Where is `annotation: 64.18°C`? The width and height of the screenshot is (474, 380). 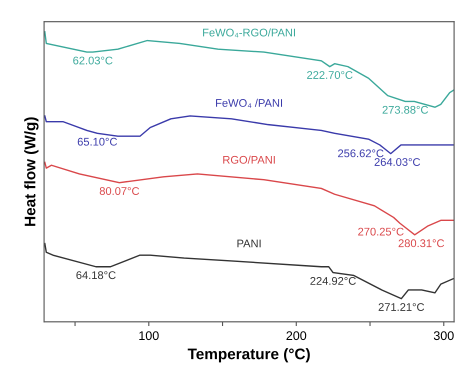
annotation: 64.18°C is located at coordinates (96, 275).